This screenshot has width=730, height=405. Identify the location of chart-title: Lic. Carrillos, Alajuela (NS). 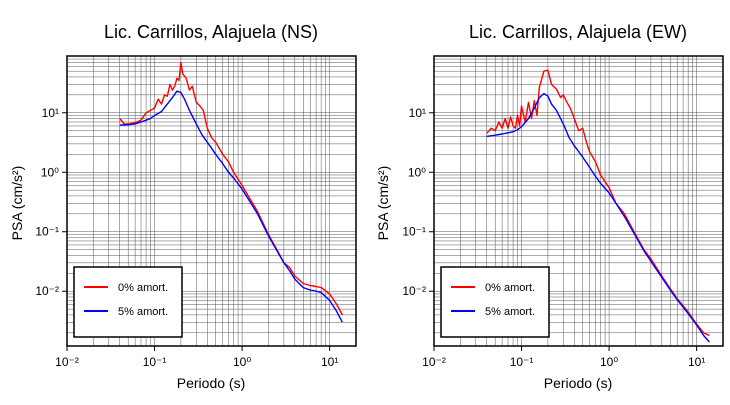
(211, 32).